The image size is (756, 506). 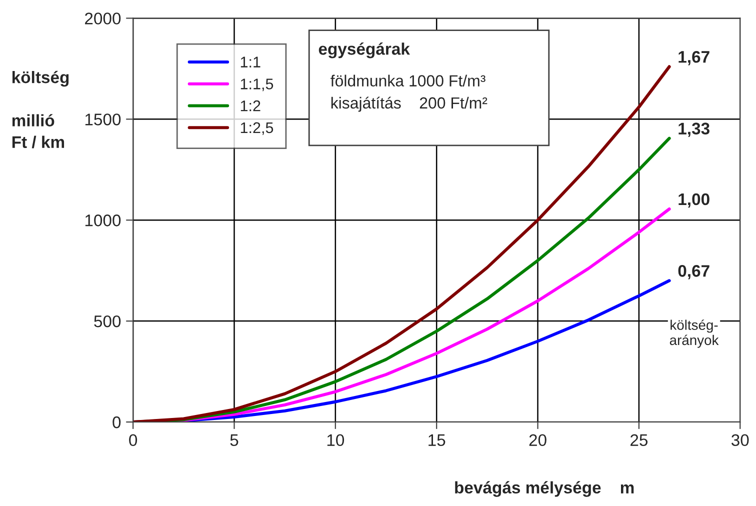 I want to click on annotation: 1,67, so click(x=694, y=58).